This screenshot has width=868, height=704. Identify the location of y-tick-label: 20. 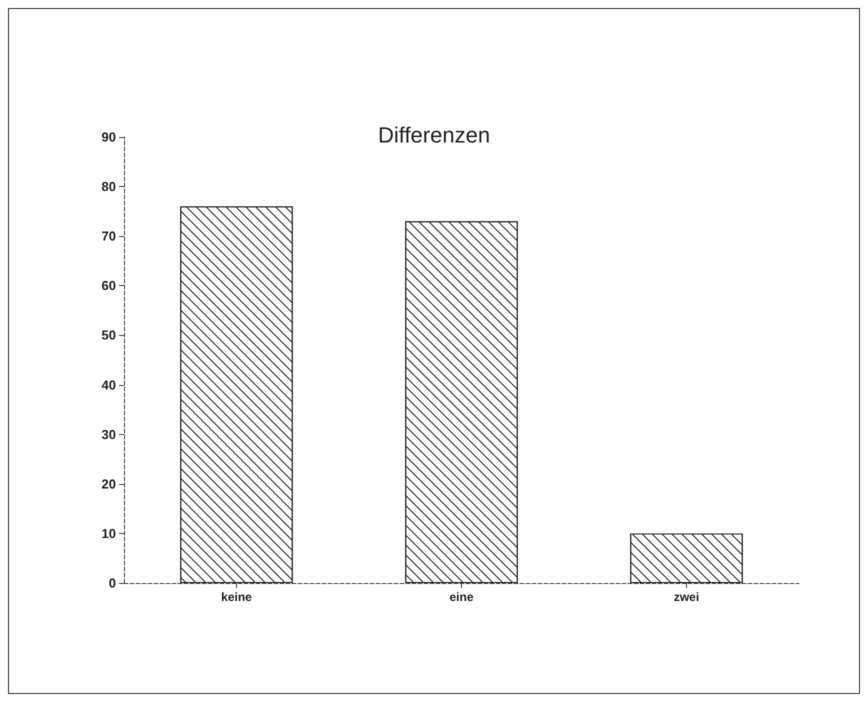
(109, 484).